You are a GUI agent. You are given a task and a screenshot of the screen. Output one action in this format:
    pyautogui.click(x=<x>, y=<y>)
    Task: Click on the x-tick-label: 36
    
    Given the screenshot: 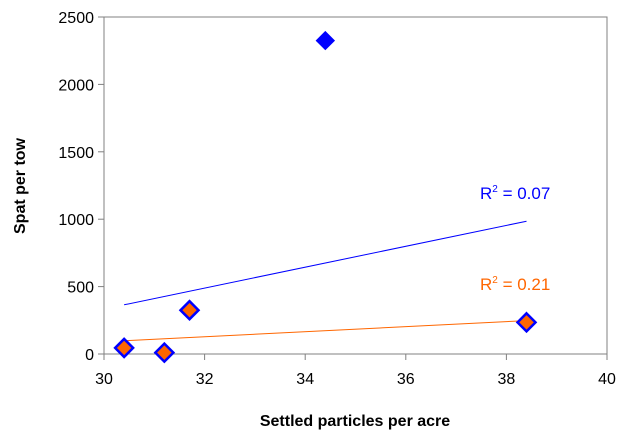 What is the action you would take?
    pyautogui.click(x=406, y=379)
    